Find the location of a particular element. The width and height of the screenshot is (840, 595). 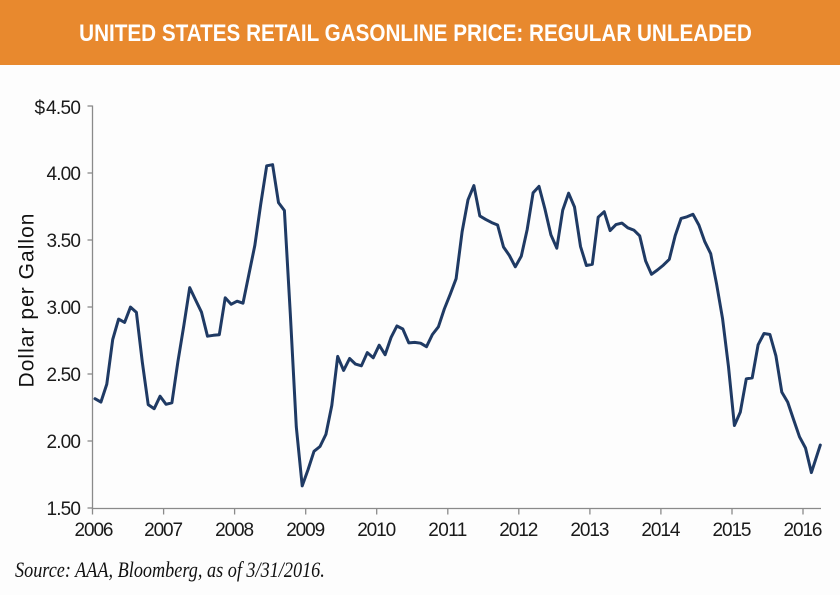

svg-text:Source: AAA, Bloomberg, as of: Source: AAA, Bloomberg, as of 3/31/2016. is located at coordinates (170, 570).